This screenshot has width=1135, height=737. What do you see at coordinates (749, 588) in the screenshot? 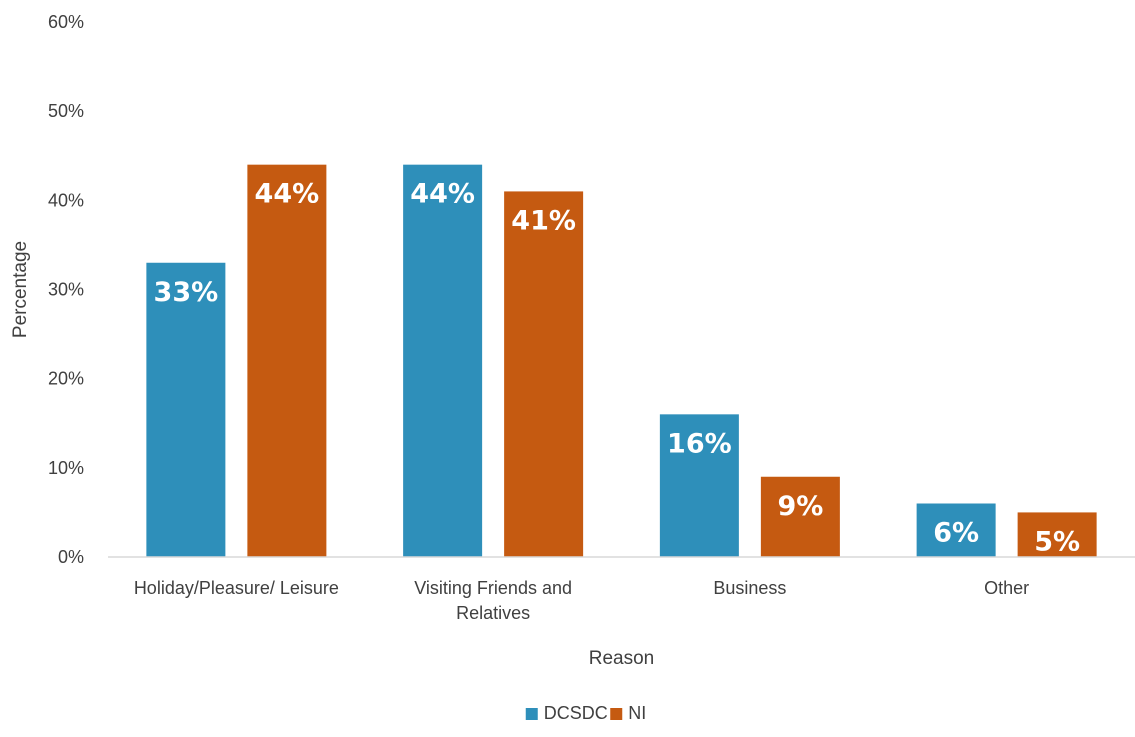
I see `x-tick-label: Business` at bounding box center [749, 588].